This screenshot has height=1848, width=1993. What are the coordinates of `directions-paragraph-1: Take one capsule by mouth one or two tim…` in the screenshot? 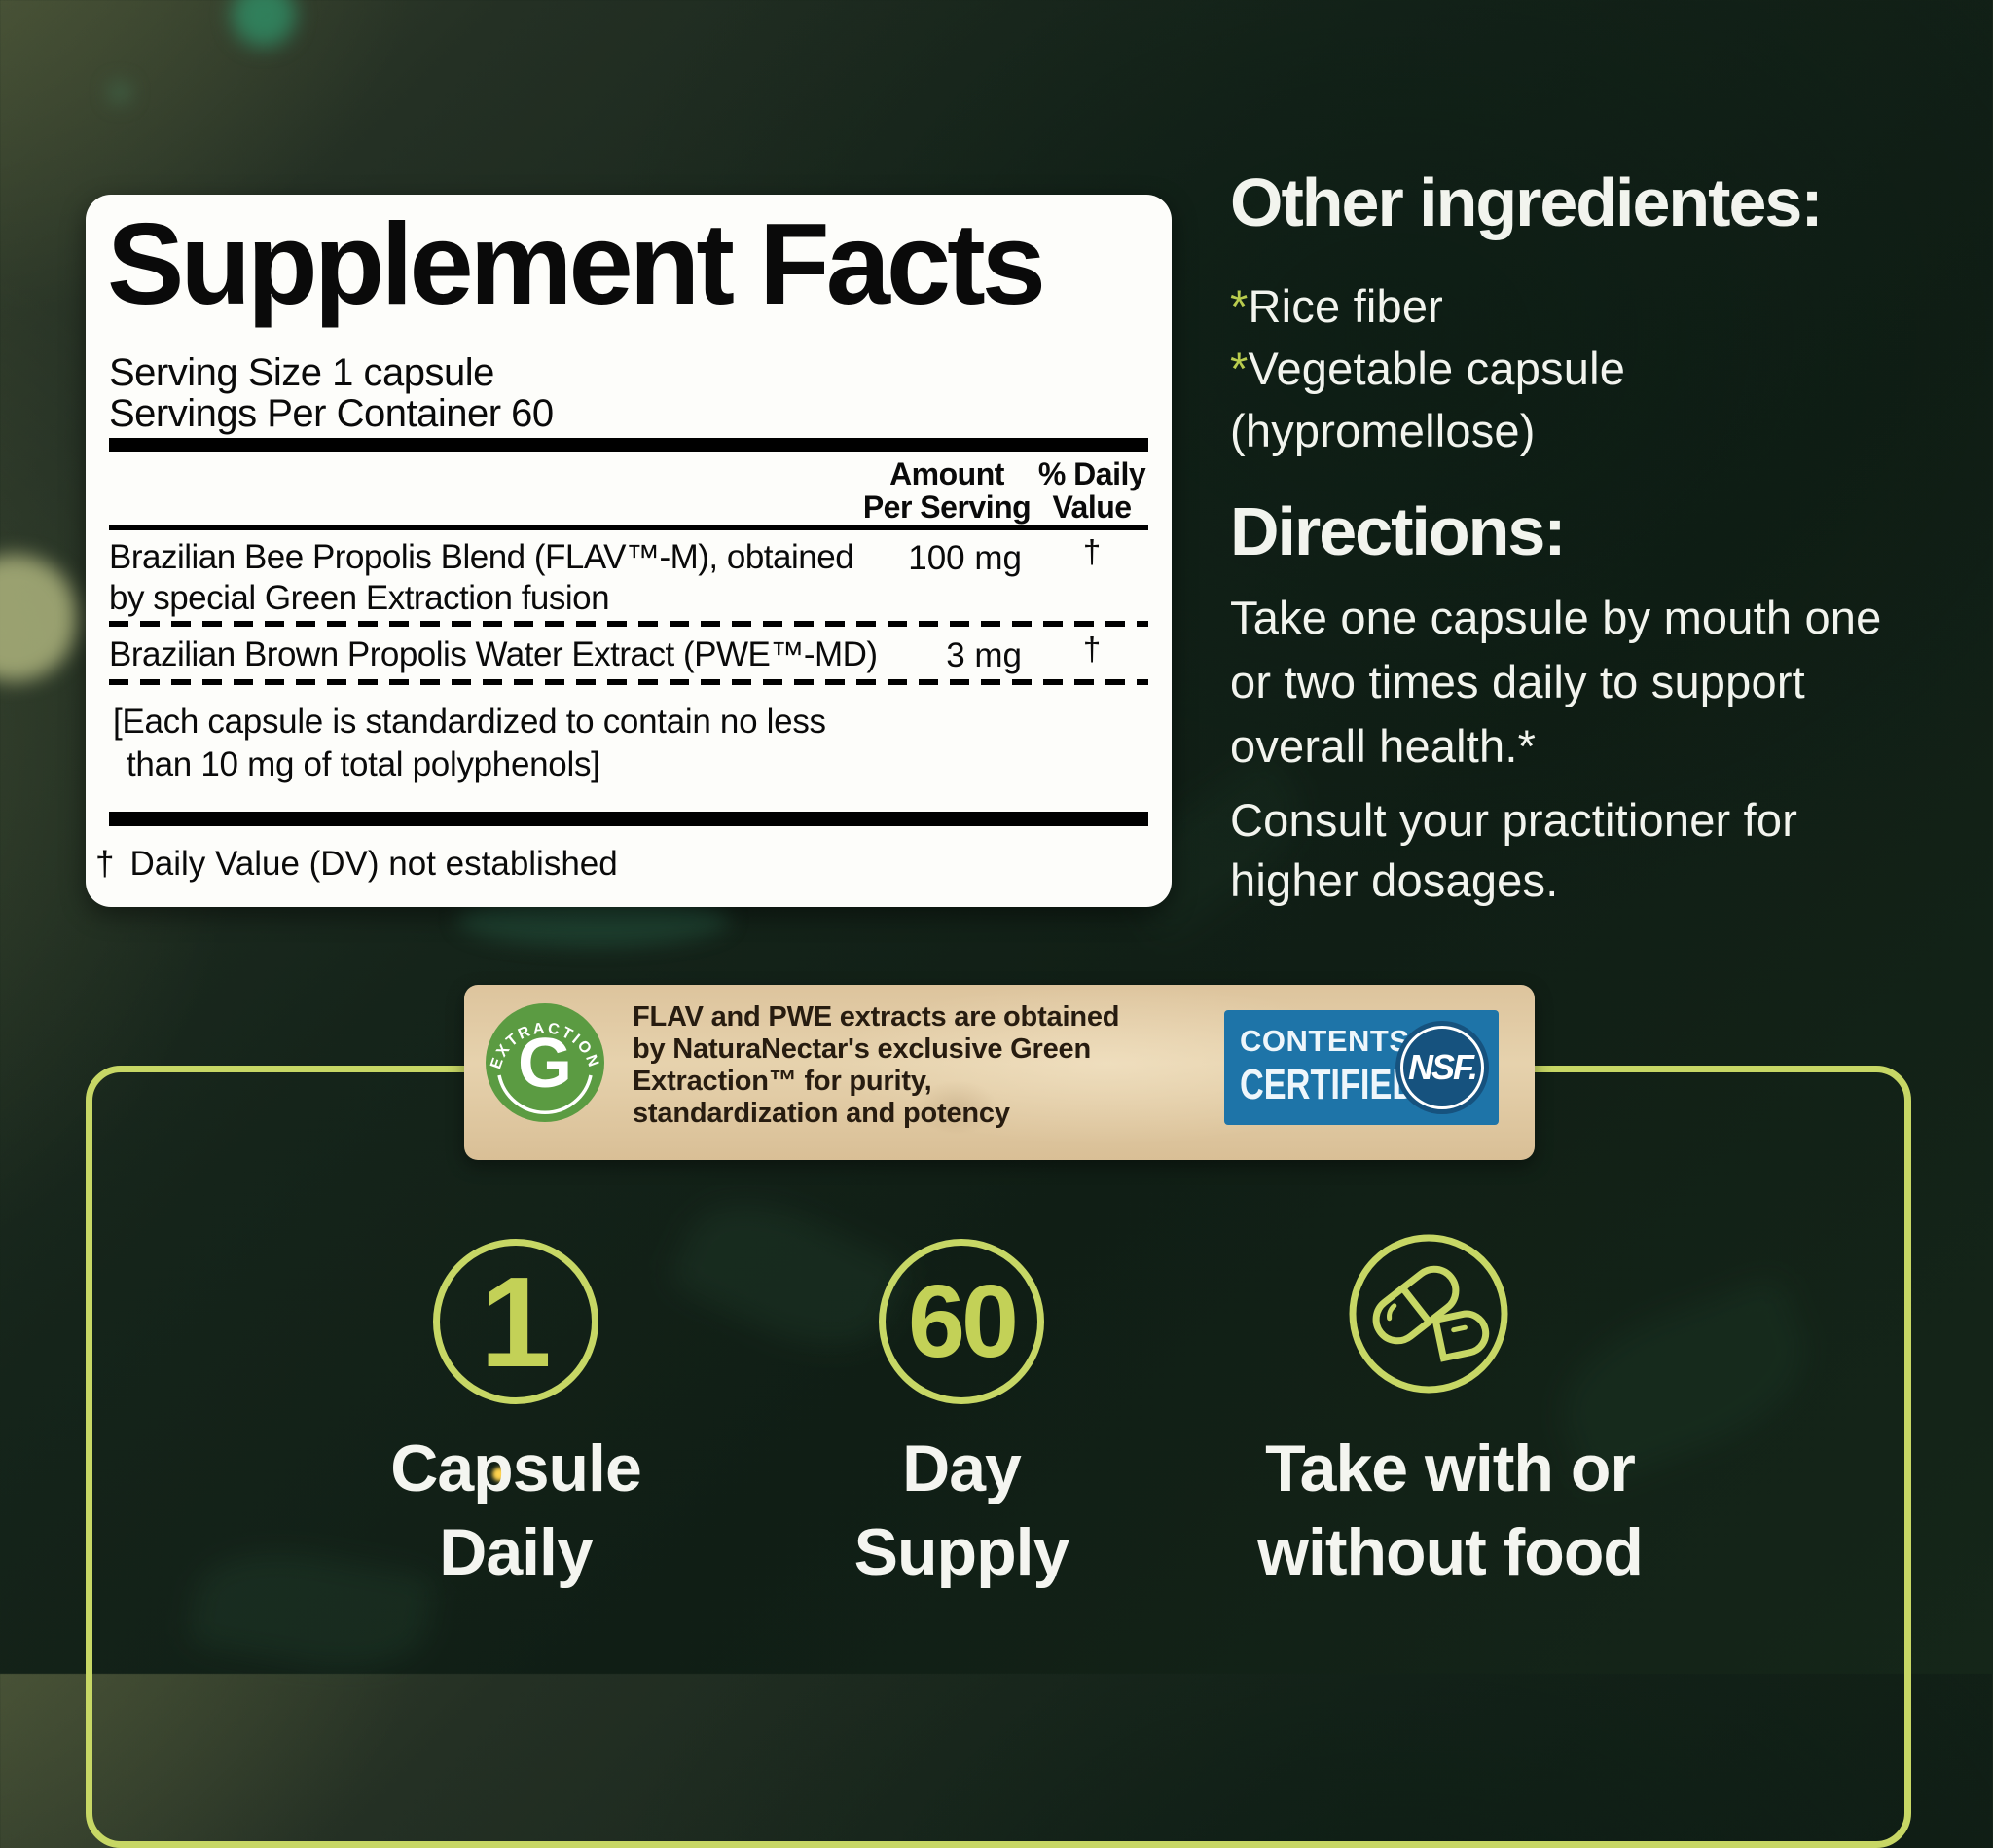 It's located at (1609, 682).